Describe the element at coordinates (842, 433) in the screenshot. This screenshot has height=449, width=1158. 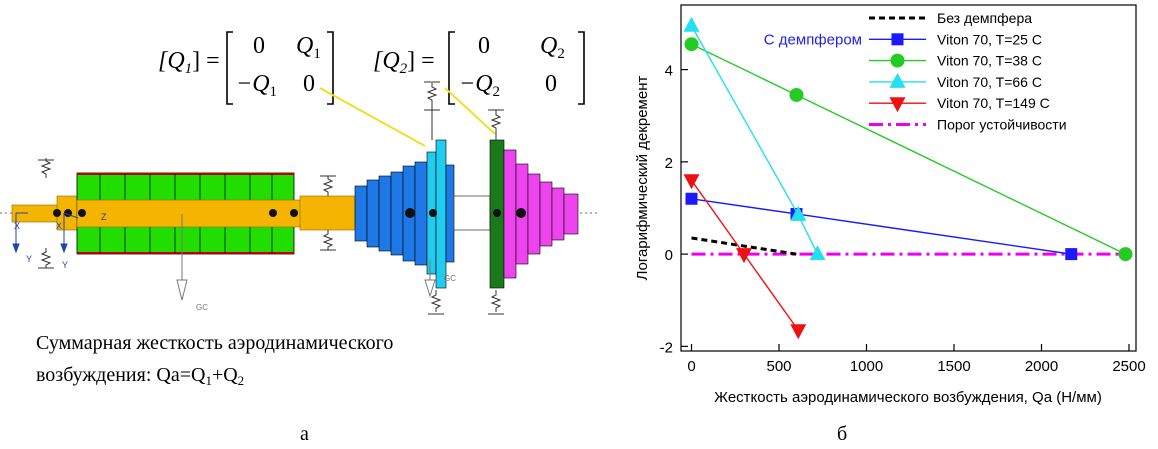
I see `panel-label-b: б` at that location.